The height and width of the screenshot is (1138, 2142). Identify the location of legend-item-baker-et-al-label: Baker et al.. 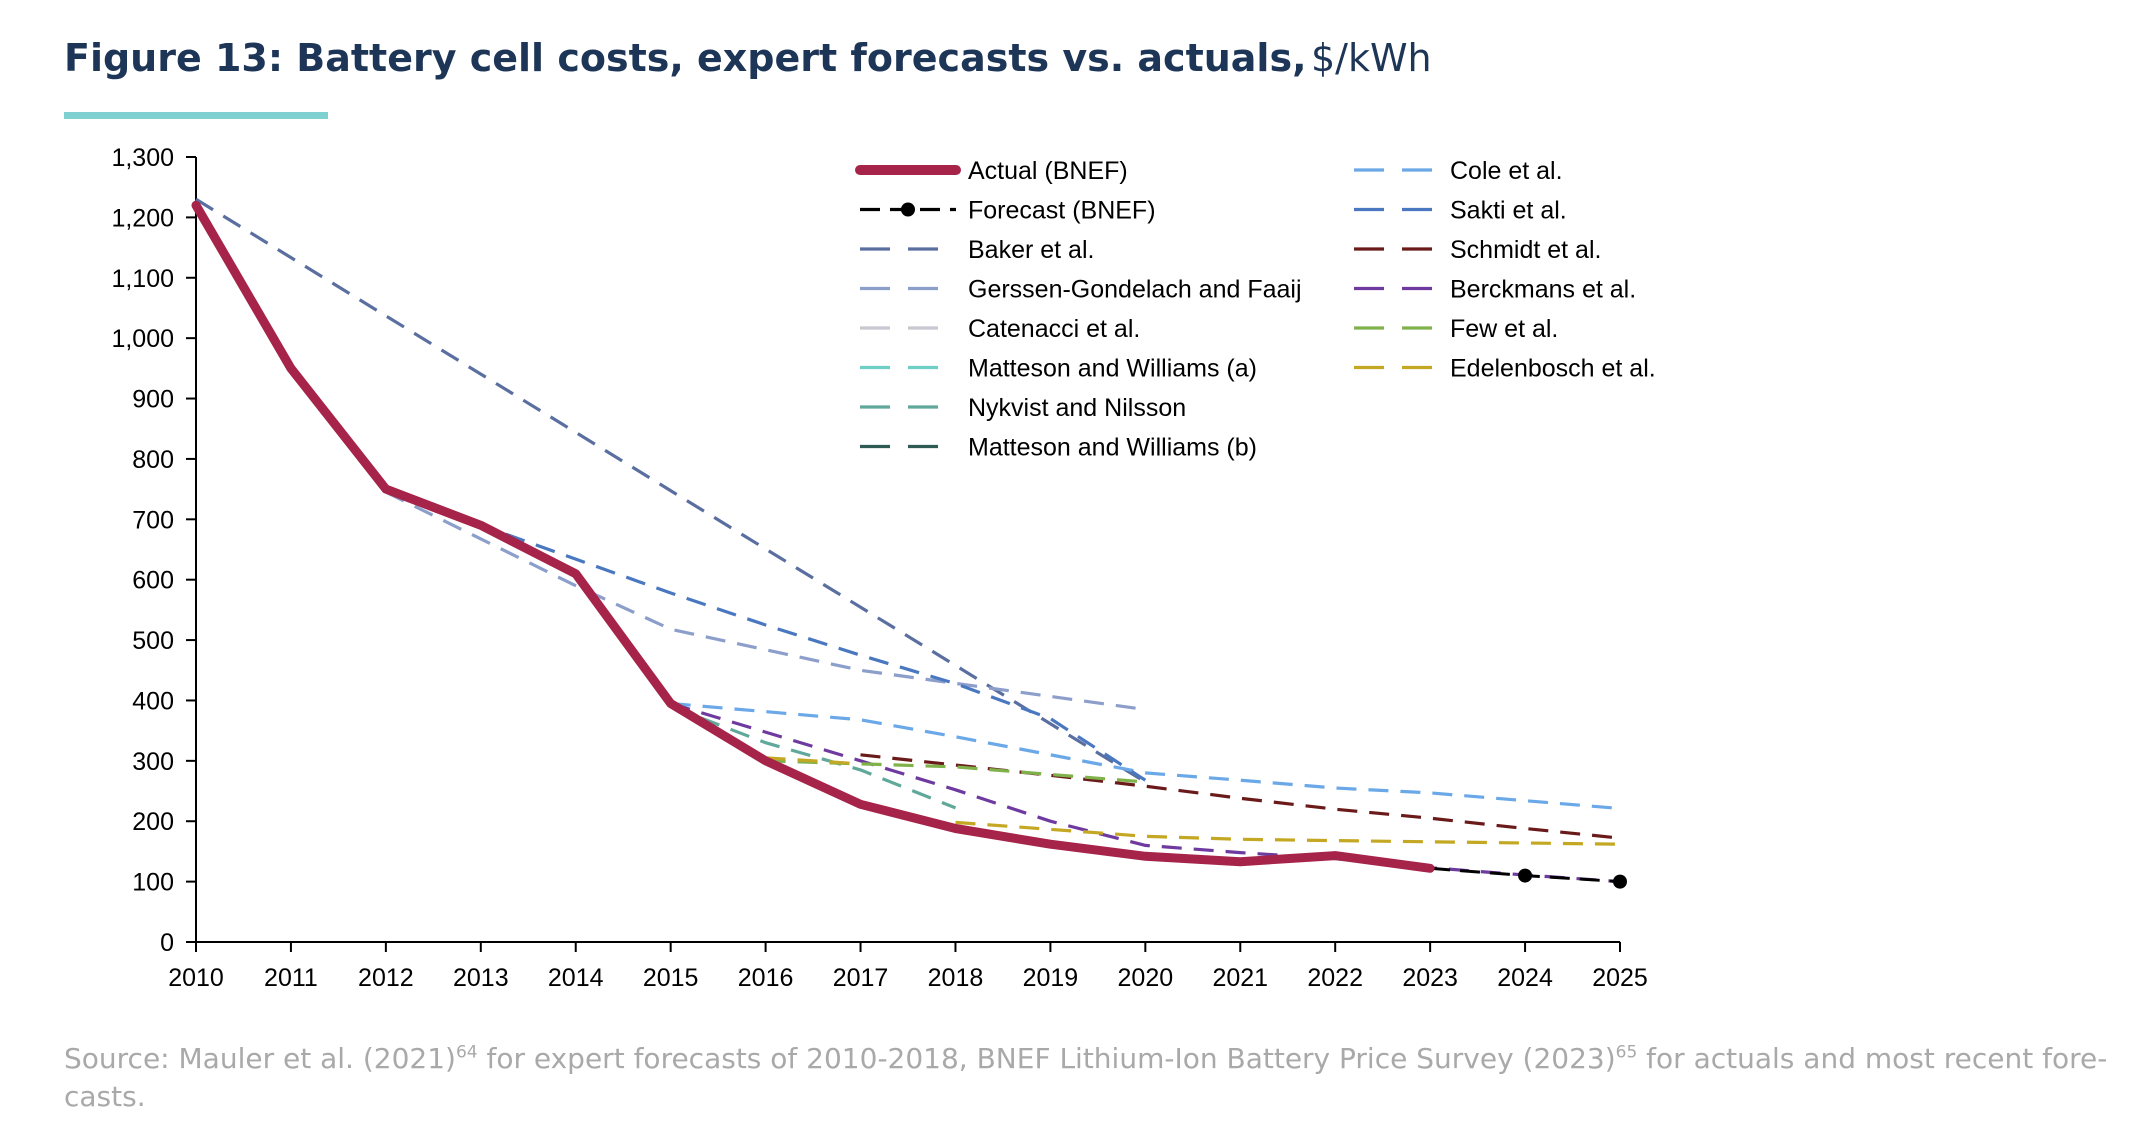
(1031, 250).